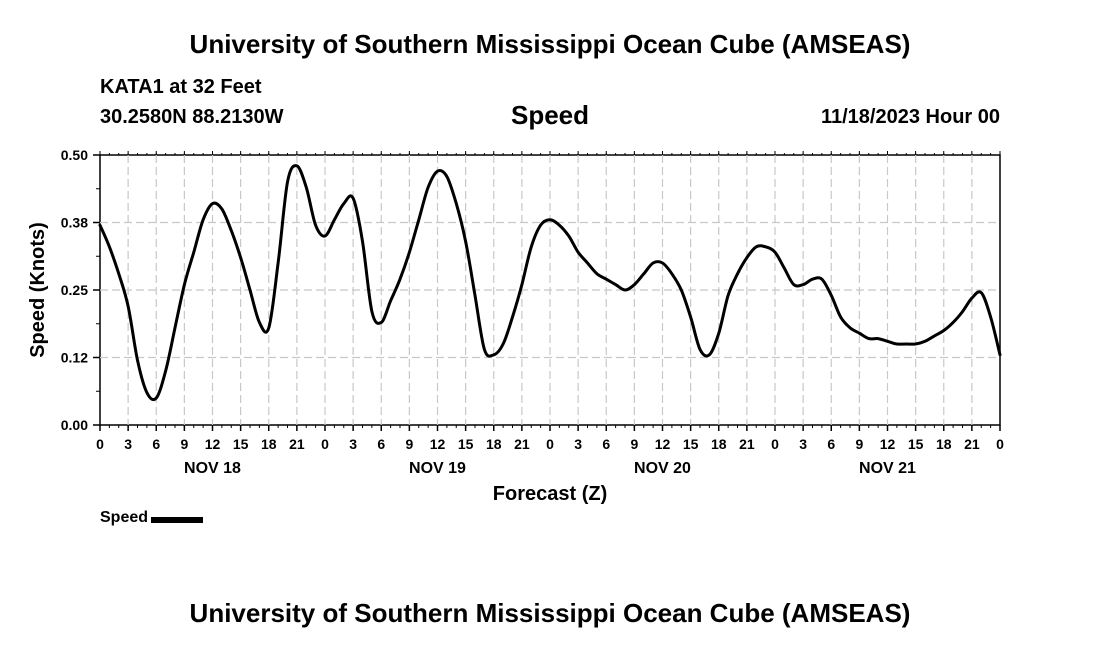  What do you see at coordinates (550, 494) in the screenshot?
I see `x-axis-title: Forecast (Z)` at bounding box center [550, 494].